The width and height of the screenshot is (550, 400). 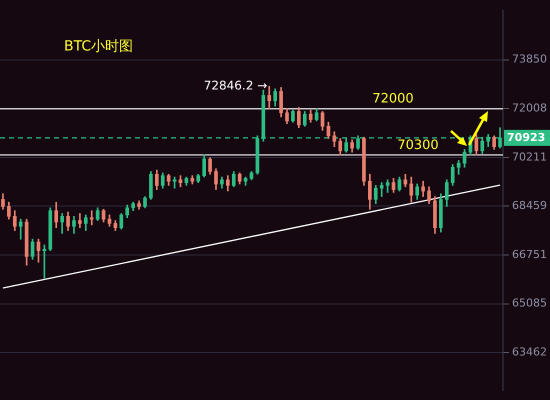 I want to click on y-tick-label: 63462, so click(x=530, y=351).